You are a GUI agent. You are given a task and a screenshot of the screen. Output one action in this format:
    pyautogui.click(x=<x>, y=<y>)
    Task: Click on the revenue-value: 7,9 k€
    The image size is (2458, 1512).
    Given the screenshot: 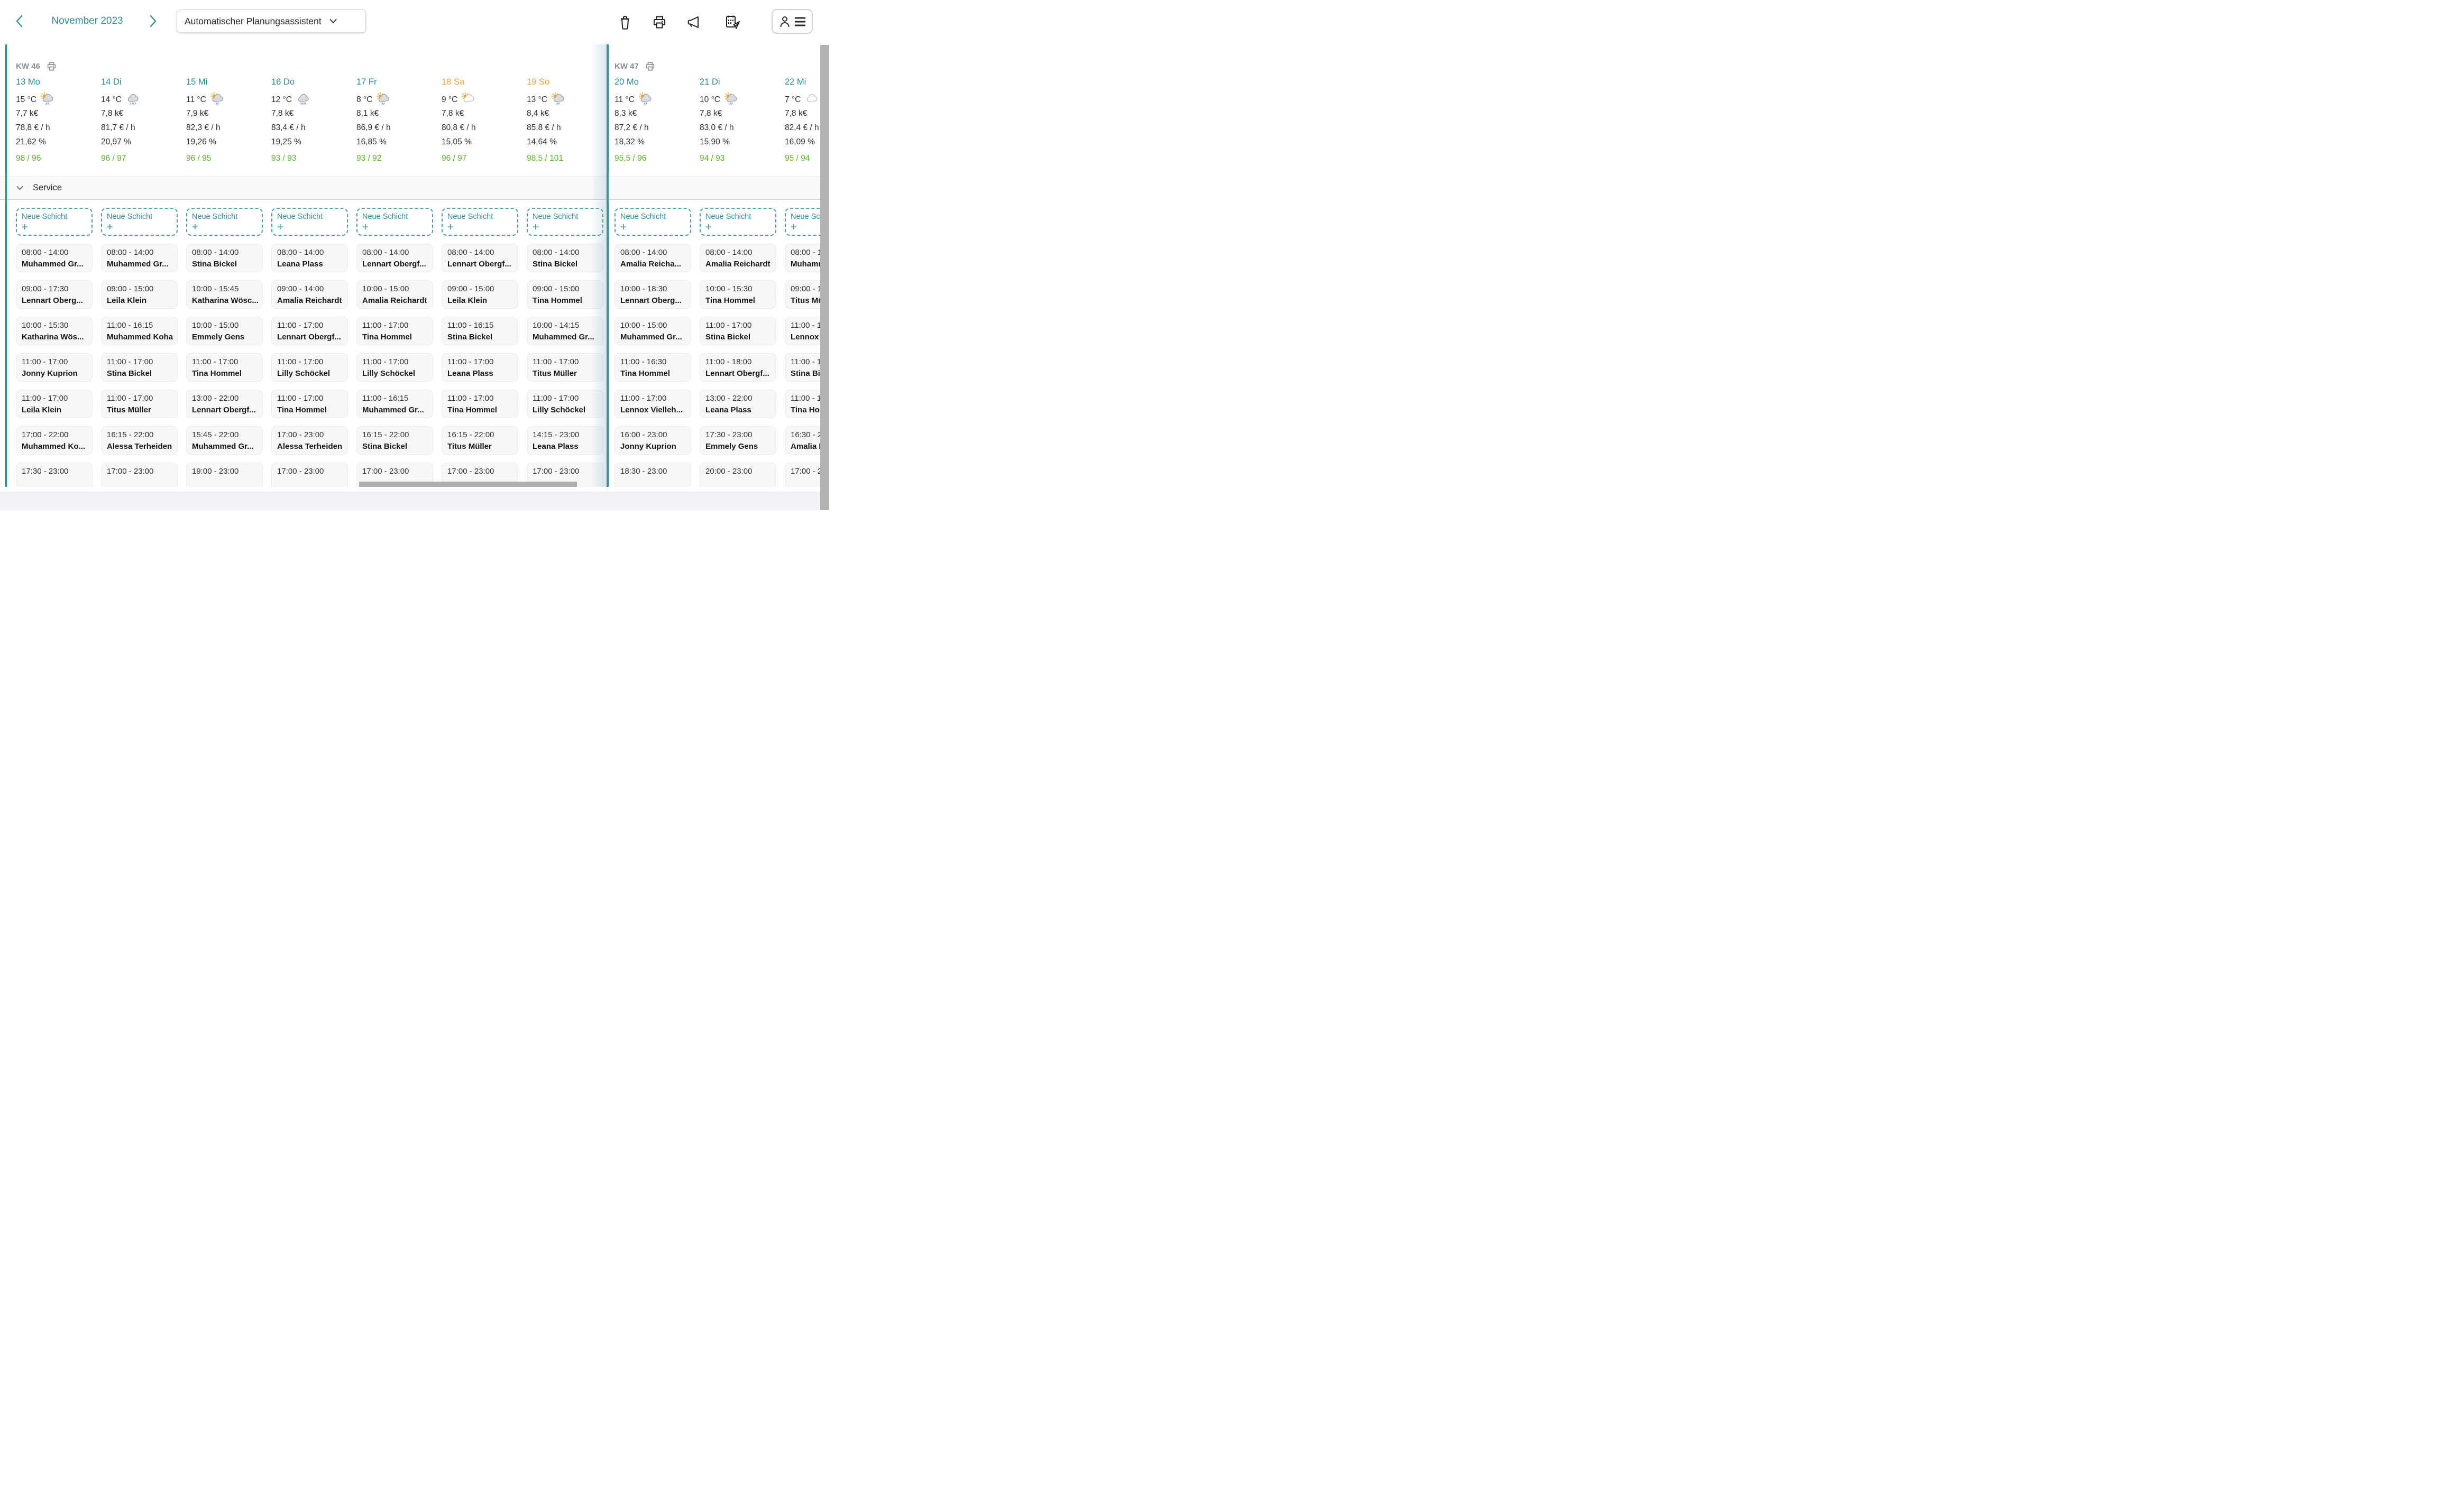 What is the action you would take?
    pyautogui.click(x=197, y=114)
    